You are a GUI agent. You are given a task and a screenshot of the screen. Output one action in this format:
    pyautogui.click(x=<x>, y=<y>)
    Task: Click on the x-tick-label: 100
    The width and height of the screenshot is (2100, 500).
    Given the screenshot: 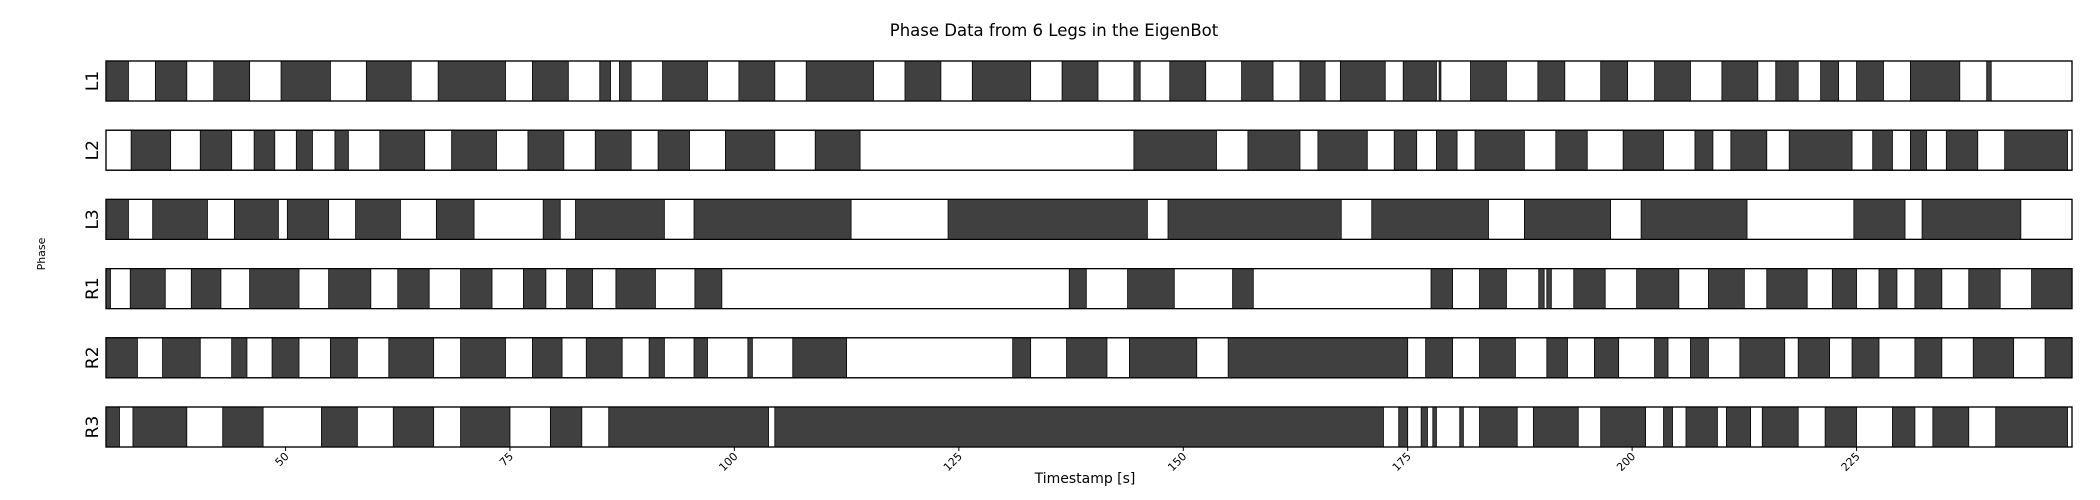 What is the action you would take?
    pyautogui.click(x=728, y=462)
    